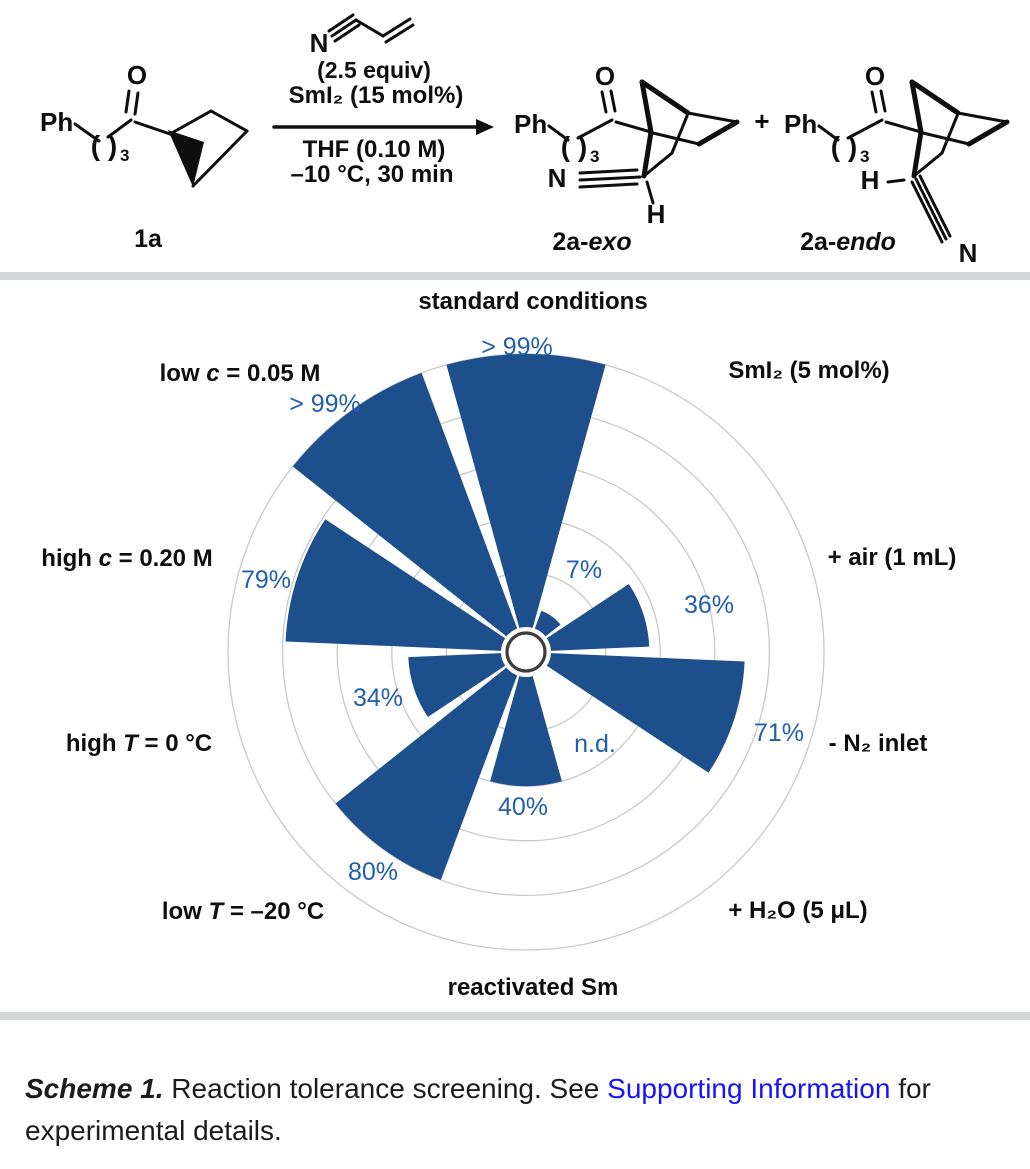  I want to click on section-divider-top, so click(515, 276).